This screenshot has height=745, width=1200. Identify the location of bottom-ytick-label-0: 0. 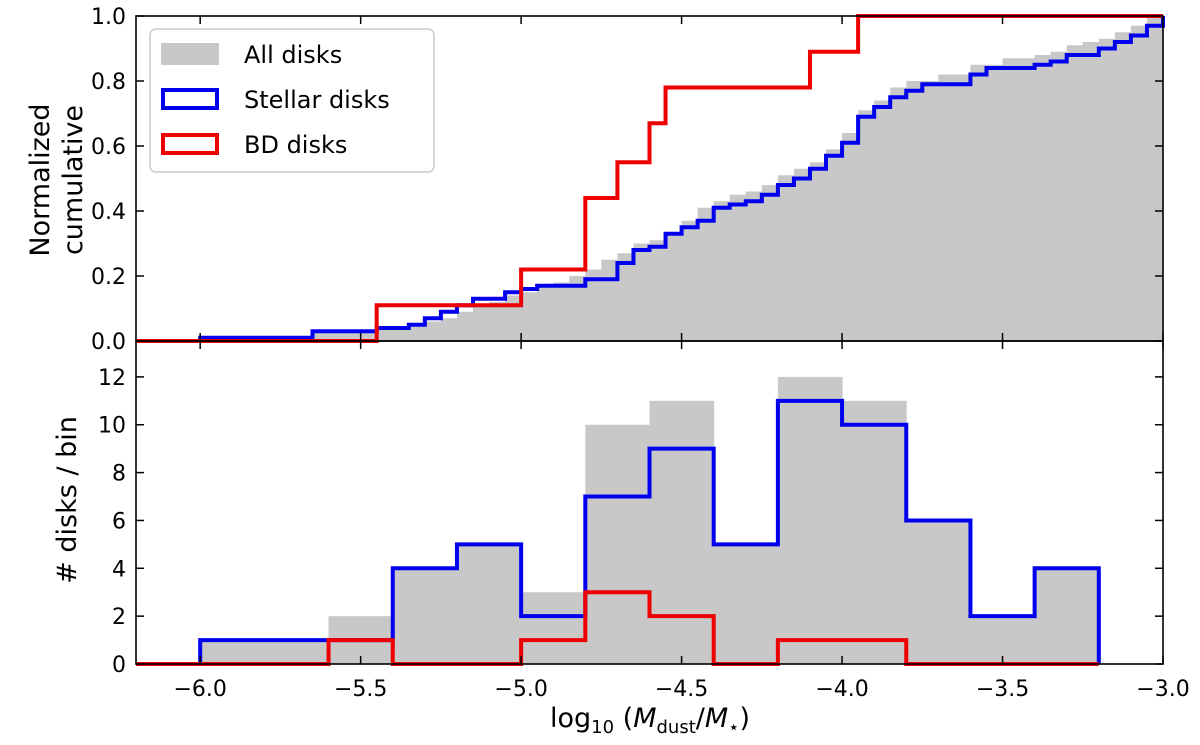
(119, 665).